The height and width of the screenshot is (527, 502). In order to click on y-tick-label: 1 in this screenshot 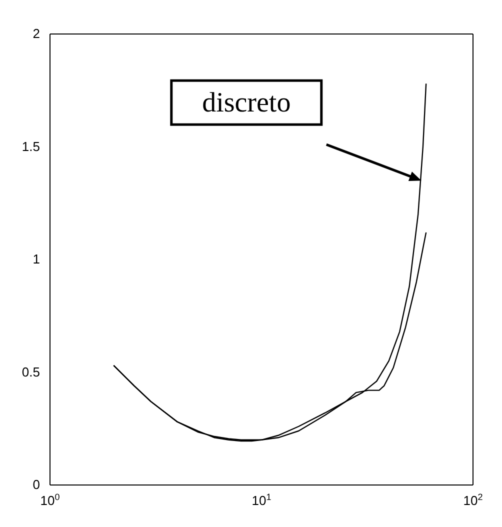, I will do `click(36, 259)`.